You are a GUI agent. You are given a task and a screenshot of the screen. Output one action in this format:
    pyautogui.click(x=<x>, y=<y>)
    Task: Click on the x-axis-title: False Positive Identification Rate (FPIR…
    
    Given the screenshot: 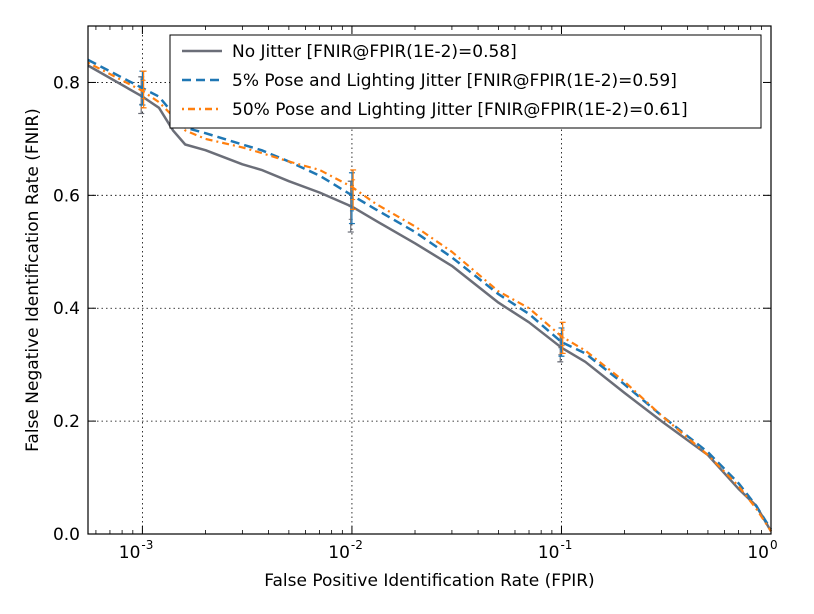 What is the action you would take?
    pyautogui.click(x=429, y=581)
    